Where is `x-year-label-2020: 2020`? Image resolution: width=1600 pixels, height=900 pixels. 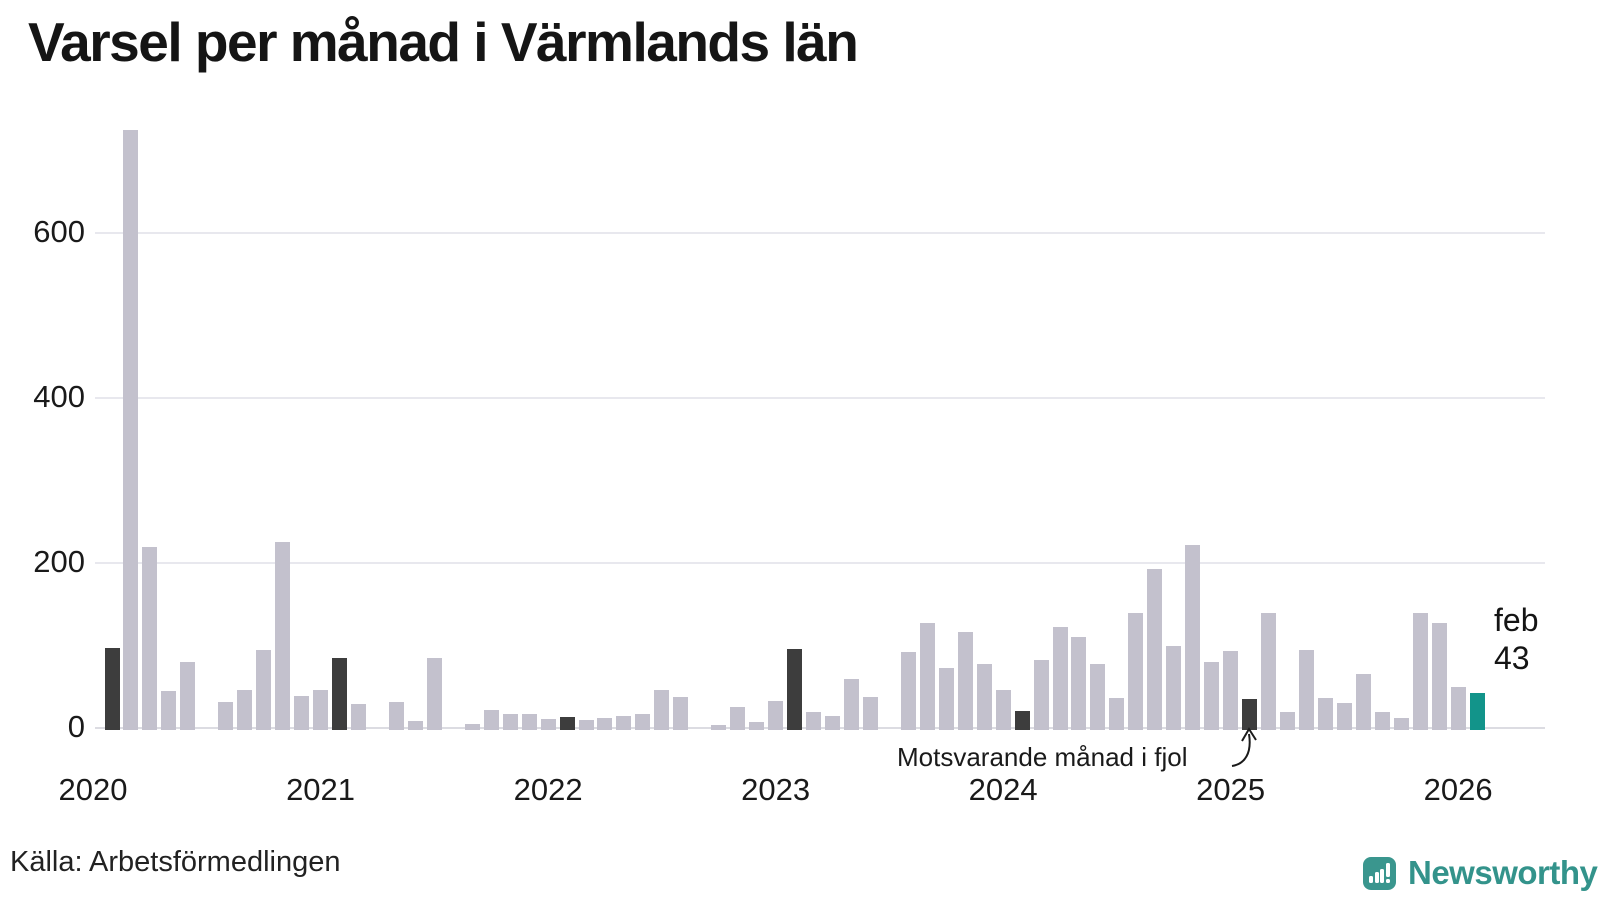
x-year-label-2020: 2020 is located at coordinates (93, 789).